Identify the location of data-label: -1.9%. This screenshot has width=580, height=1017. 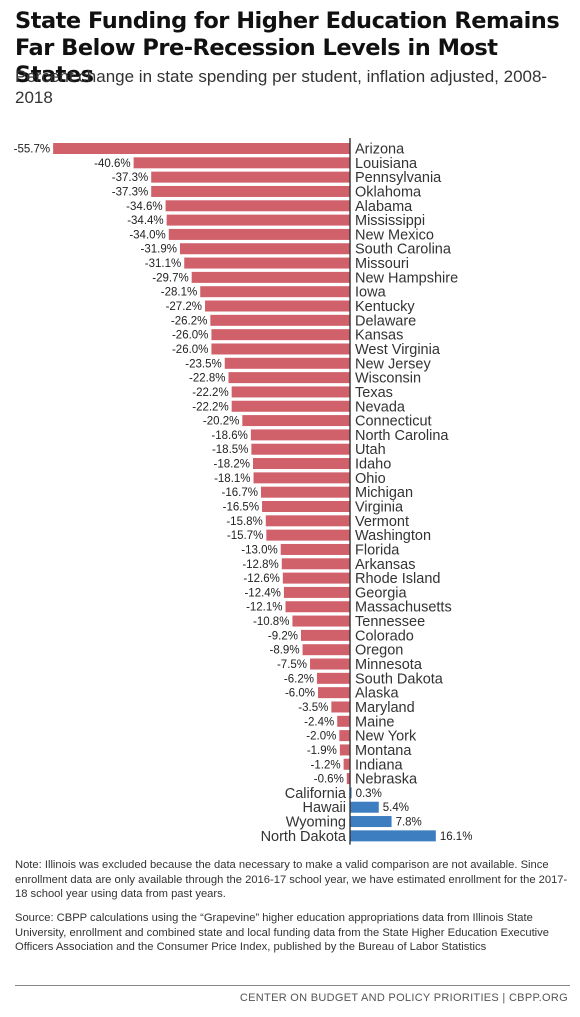
(322, 751).